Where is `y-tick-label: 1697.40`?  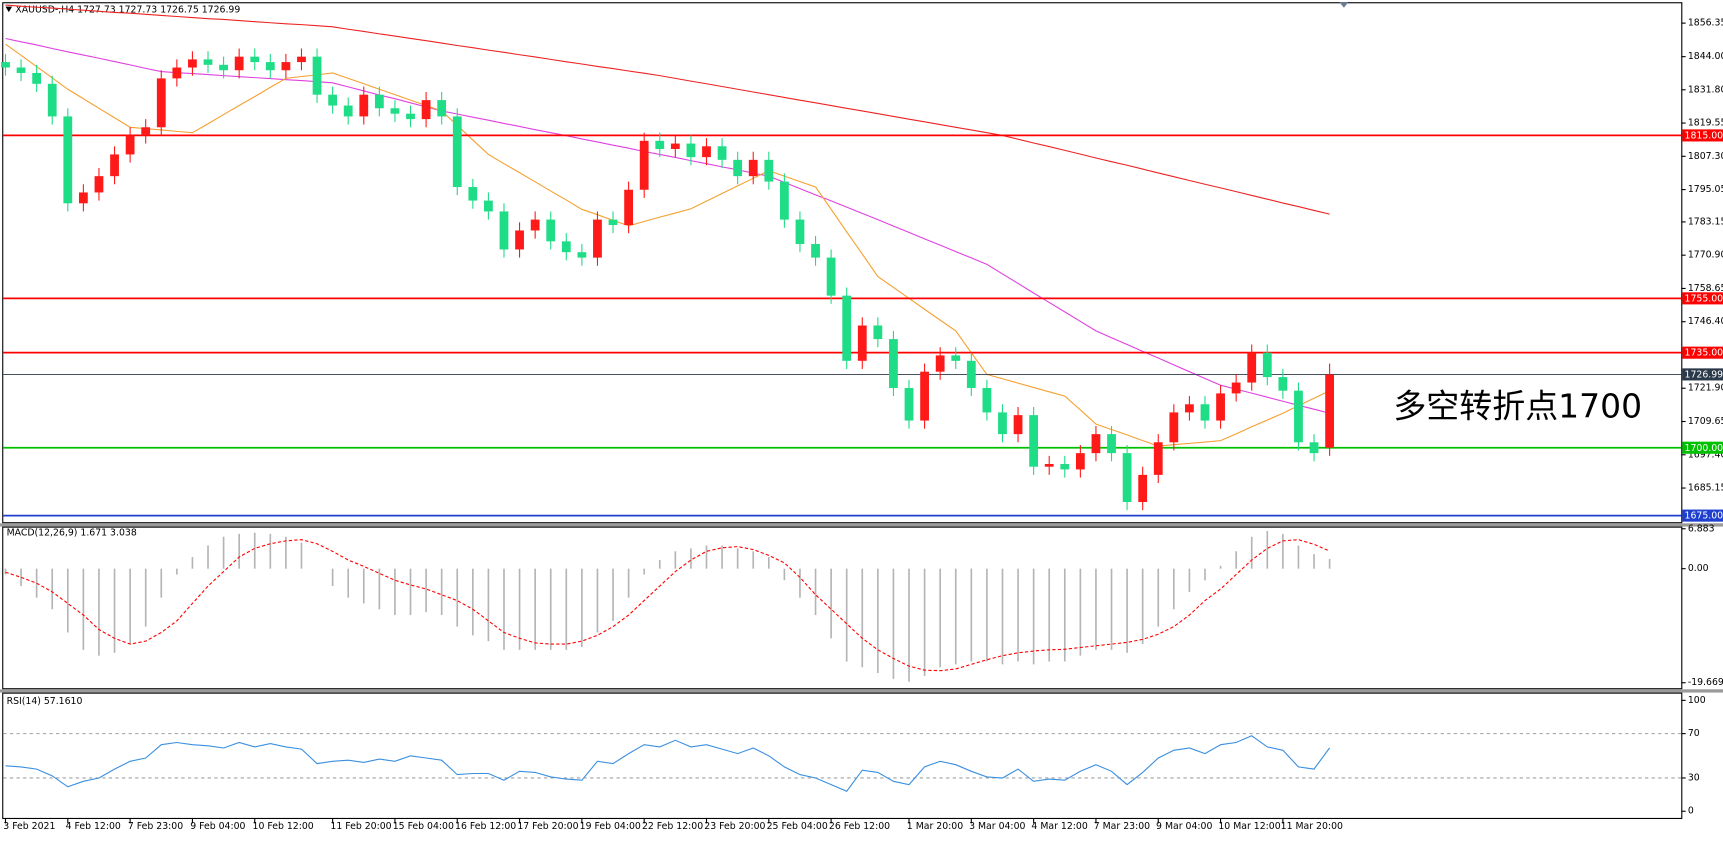 y-tick-label: 1697.40 is located at coordinates (1705, 454).